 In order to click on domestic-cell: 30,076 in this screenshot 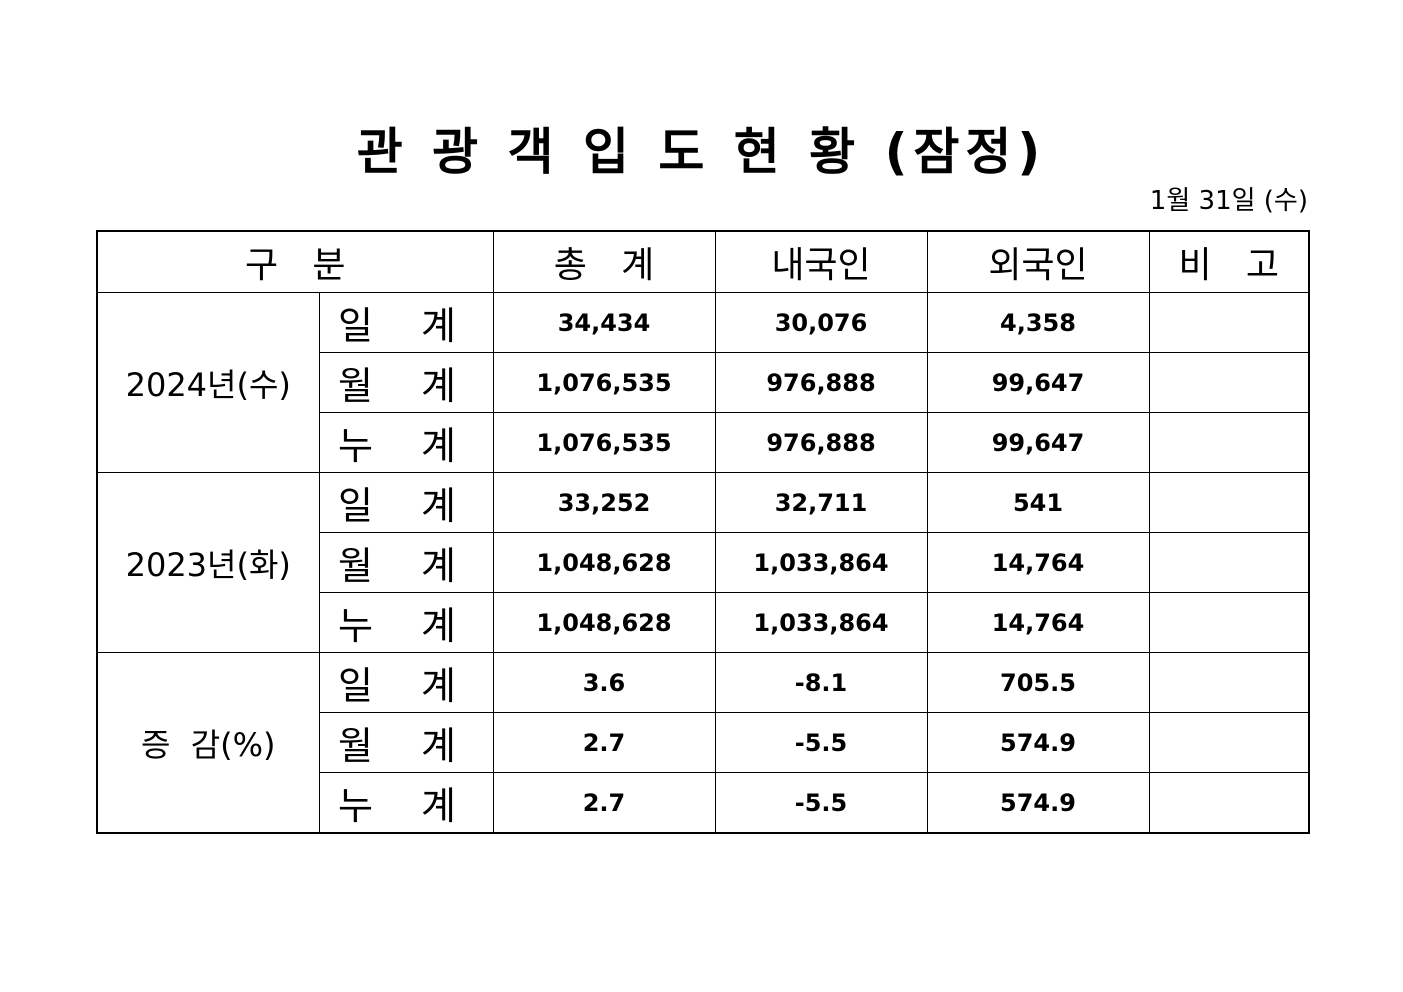, I will do `click(821, 322)`.